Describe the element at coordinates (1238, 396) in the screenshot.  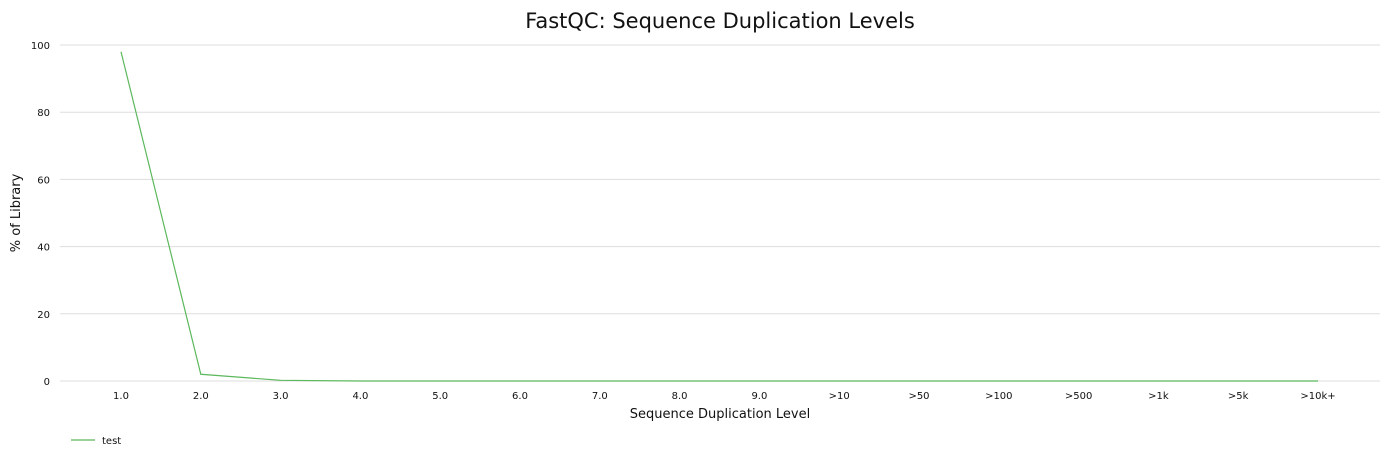
I see `x-tick-label: >5k` at that location.